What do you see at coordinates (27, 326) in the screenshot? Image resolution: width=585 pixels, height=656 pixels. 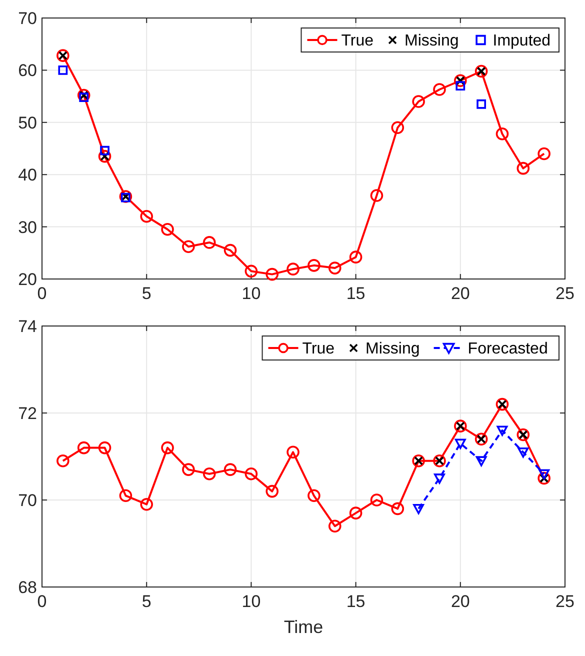 I see `y-tick-label: 74` at bounding box center [27, 326].